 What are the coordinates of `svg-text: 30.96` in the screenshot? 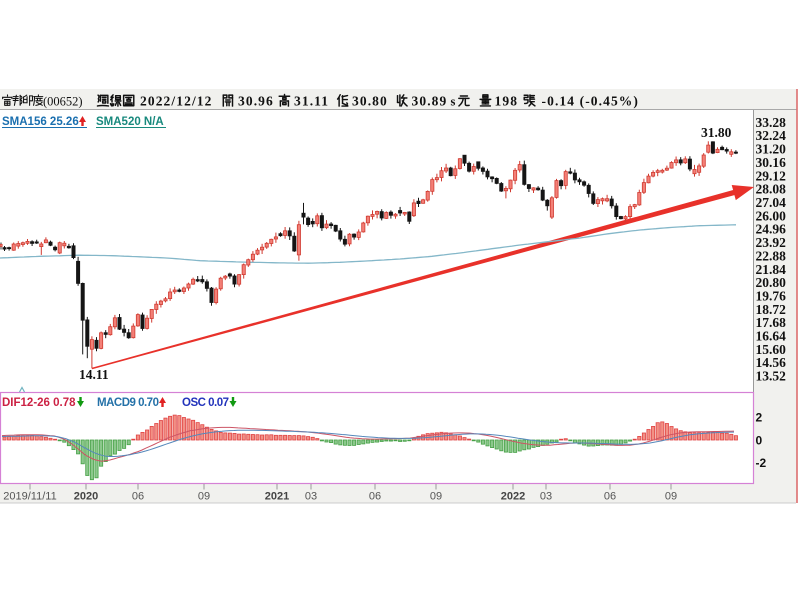 It's located at (256, 101).